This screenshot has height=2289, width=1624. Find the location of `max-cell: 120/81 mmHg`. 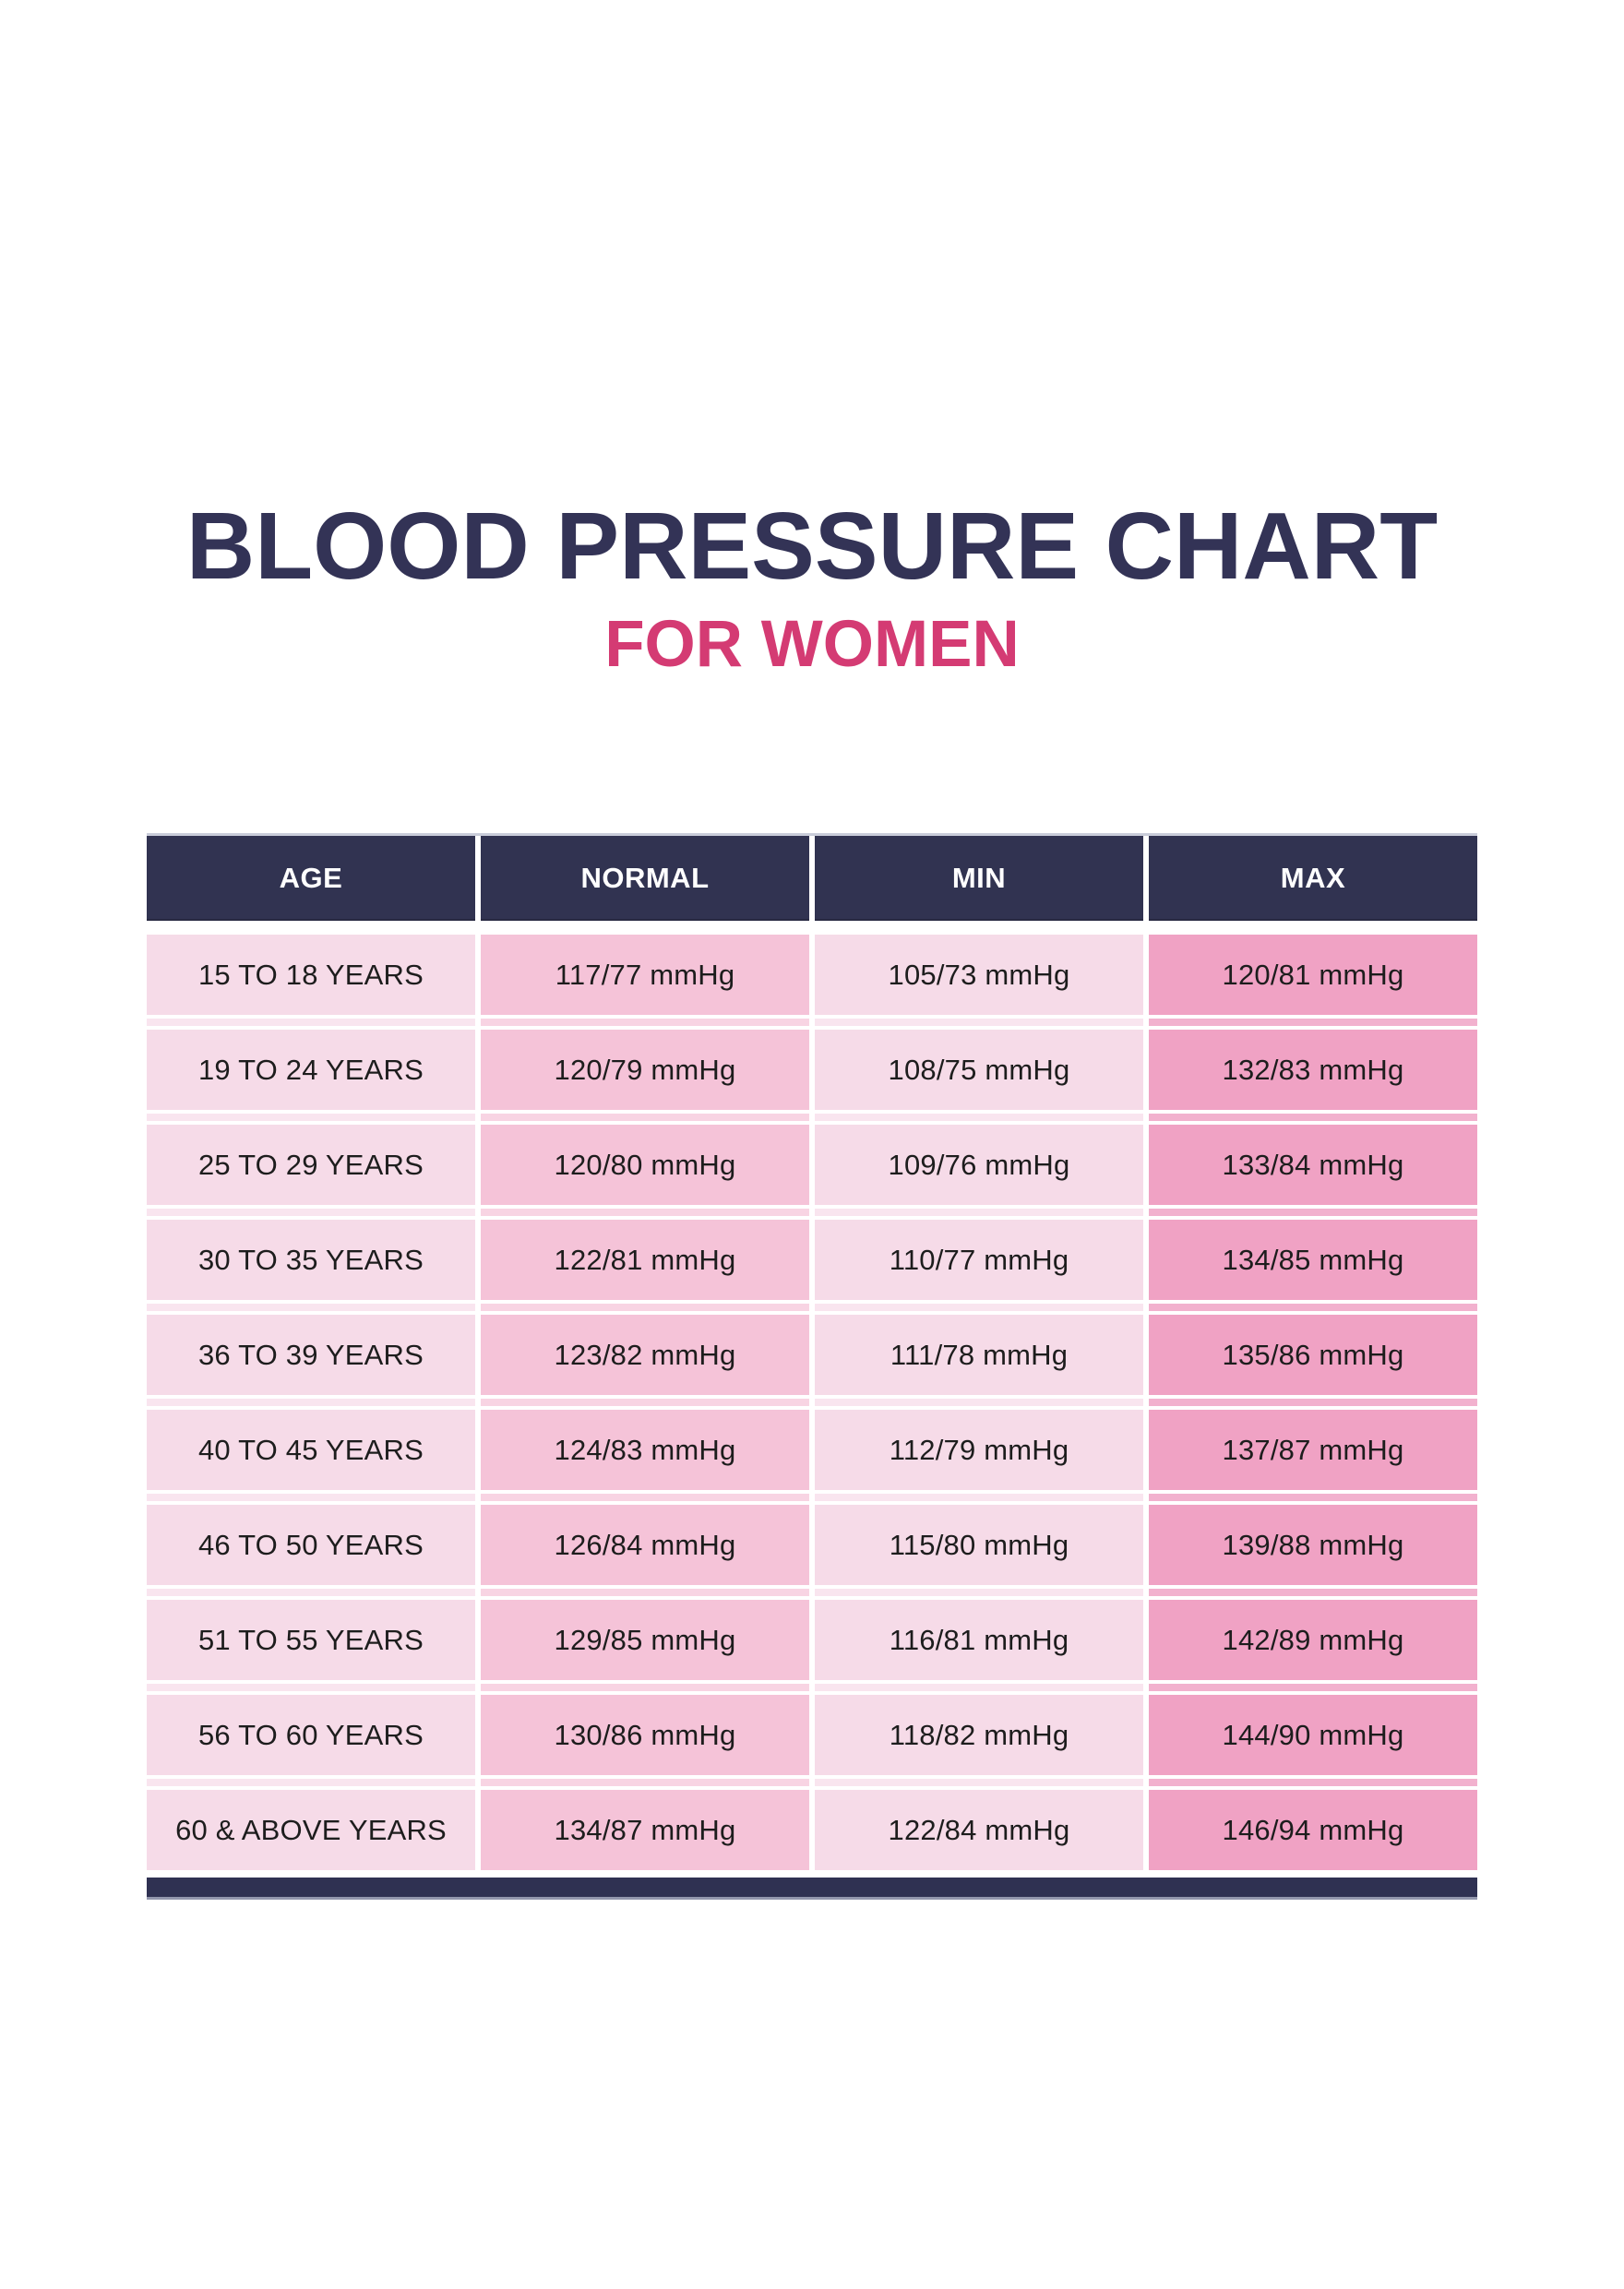

max-cell: 120/81 mmHg is located at coordinates (1313, 975).